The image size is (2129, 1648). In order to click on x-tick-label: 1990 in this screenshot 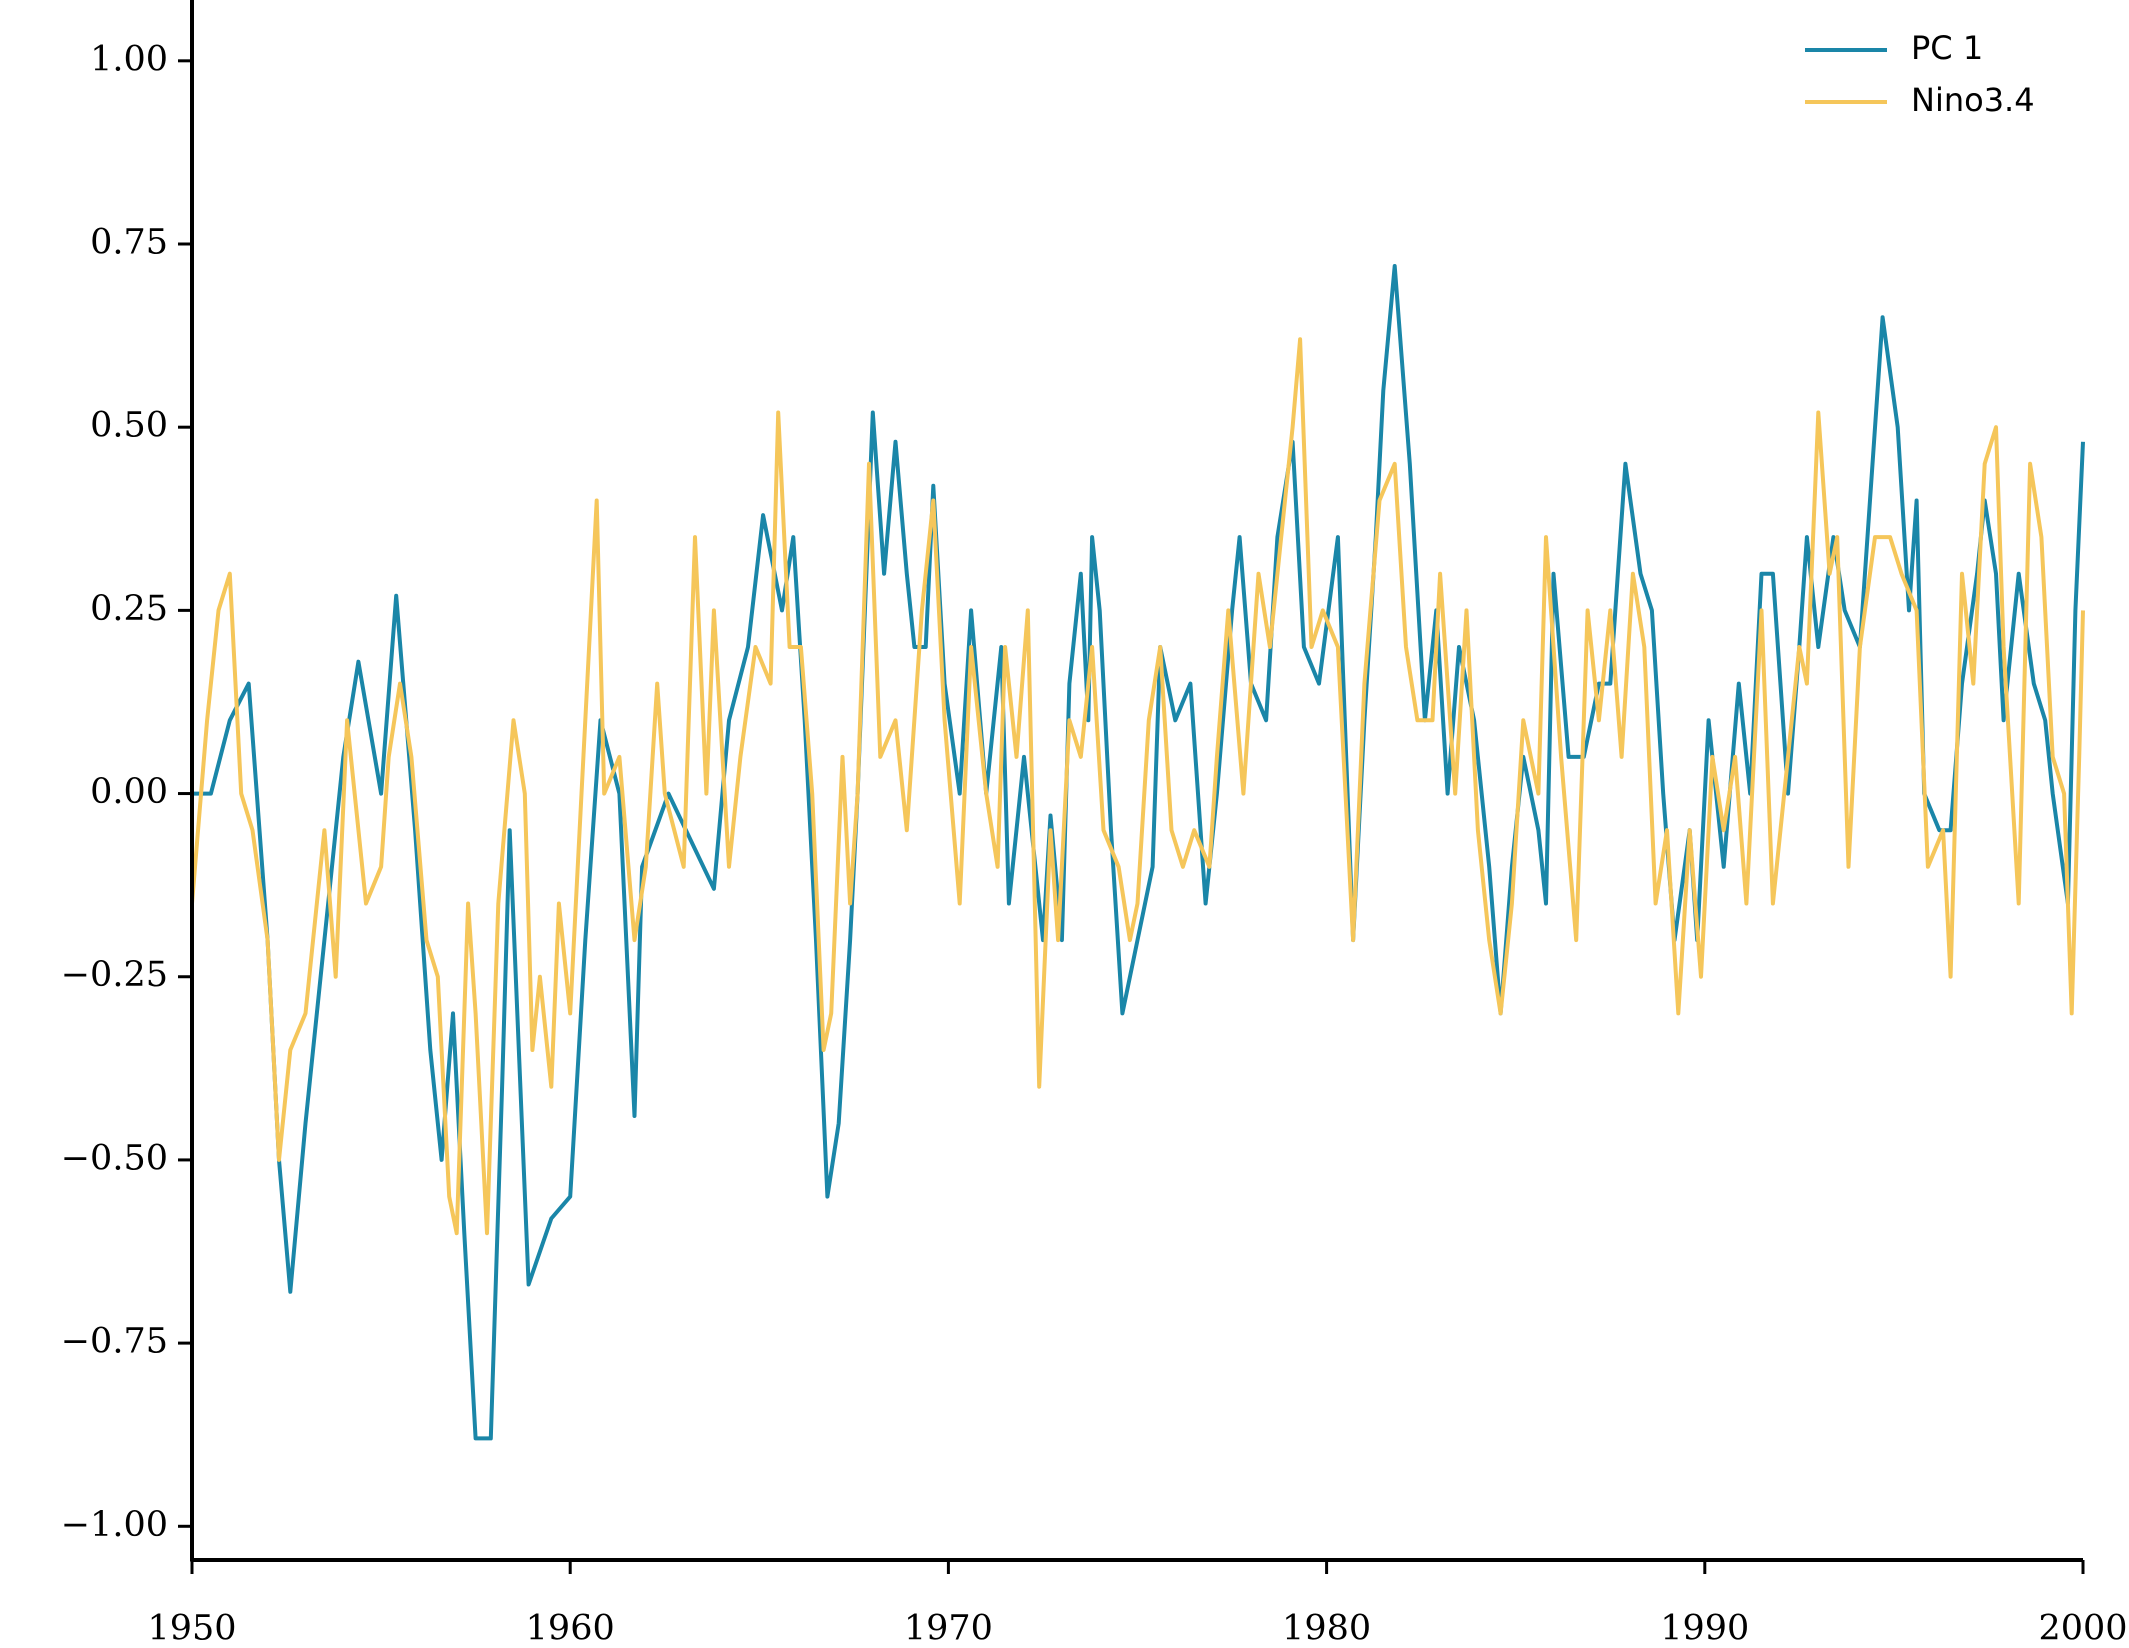, I will do `click(1704, 1628)`.